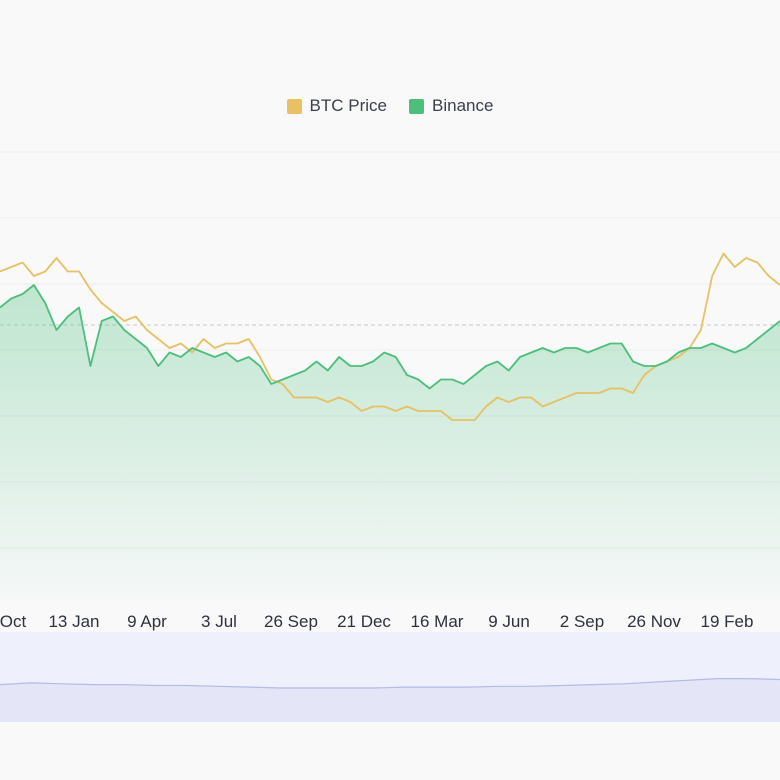  What do you see at coordinates (390, 683) in the screenshot?
I see `navigator-line` at bounding box center [390, 683].